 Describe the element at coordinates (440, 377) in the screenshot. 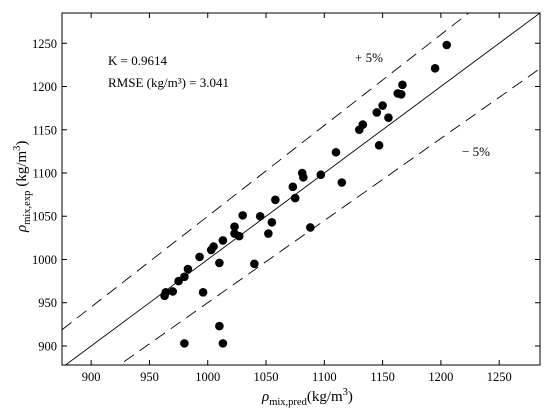

I see `x-tick-label: 1200` at that location.